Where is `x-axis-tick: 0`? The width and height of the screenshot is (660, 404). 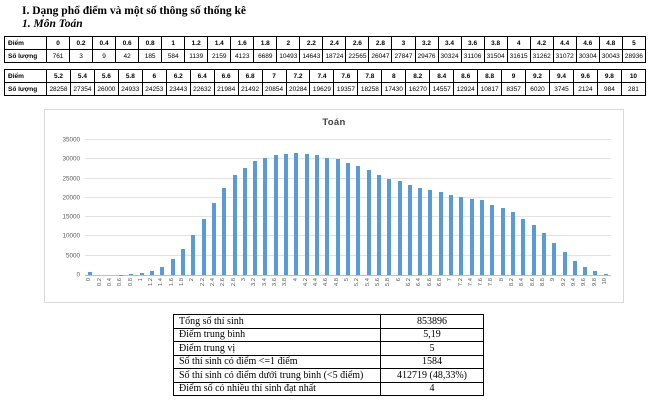 x-axis-tick: 0 is located at coordinates (90, 288).